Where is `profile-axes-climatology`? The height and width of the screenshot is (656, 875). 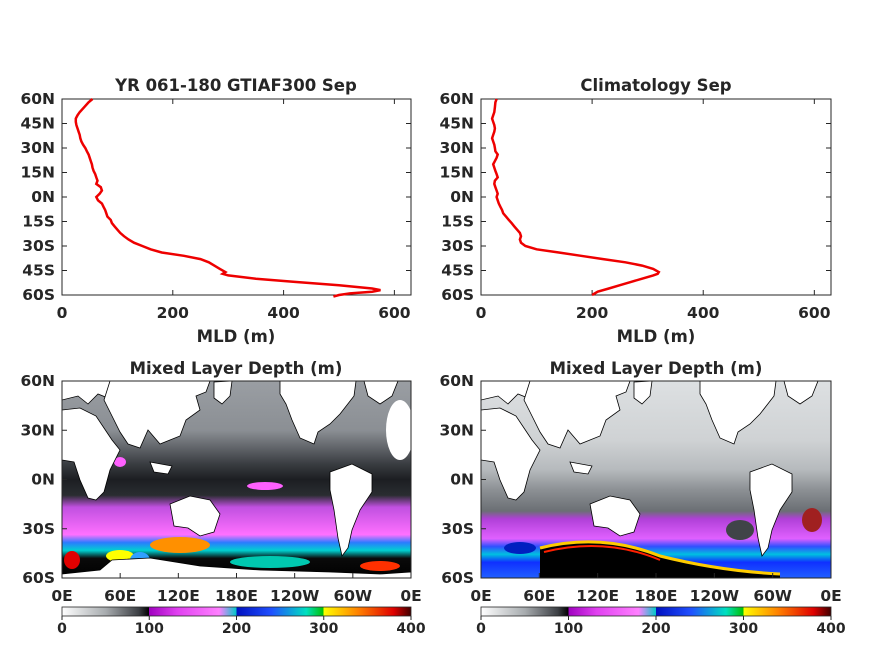 profile-axes-climatology is located at coordinates (656, 197).